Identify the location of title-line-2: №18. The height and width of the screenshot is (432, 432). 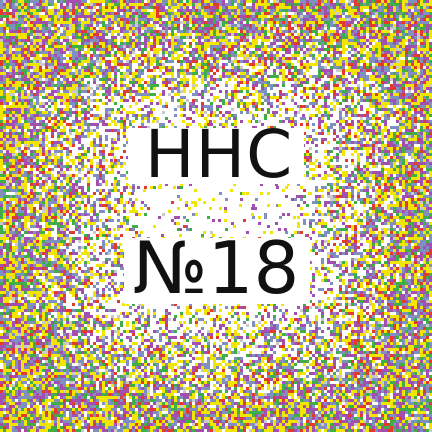
(216, 268).